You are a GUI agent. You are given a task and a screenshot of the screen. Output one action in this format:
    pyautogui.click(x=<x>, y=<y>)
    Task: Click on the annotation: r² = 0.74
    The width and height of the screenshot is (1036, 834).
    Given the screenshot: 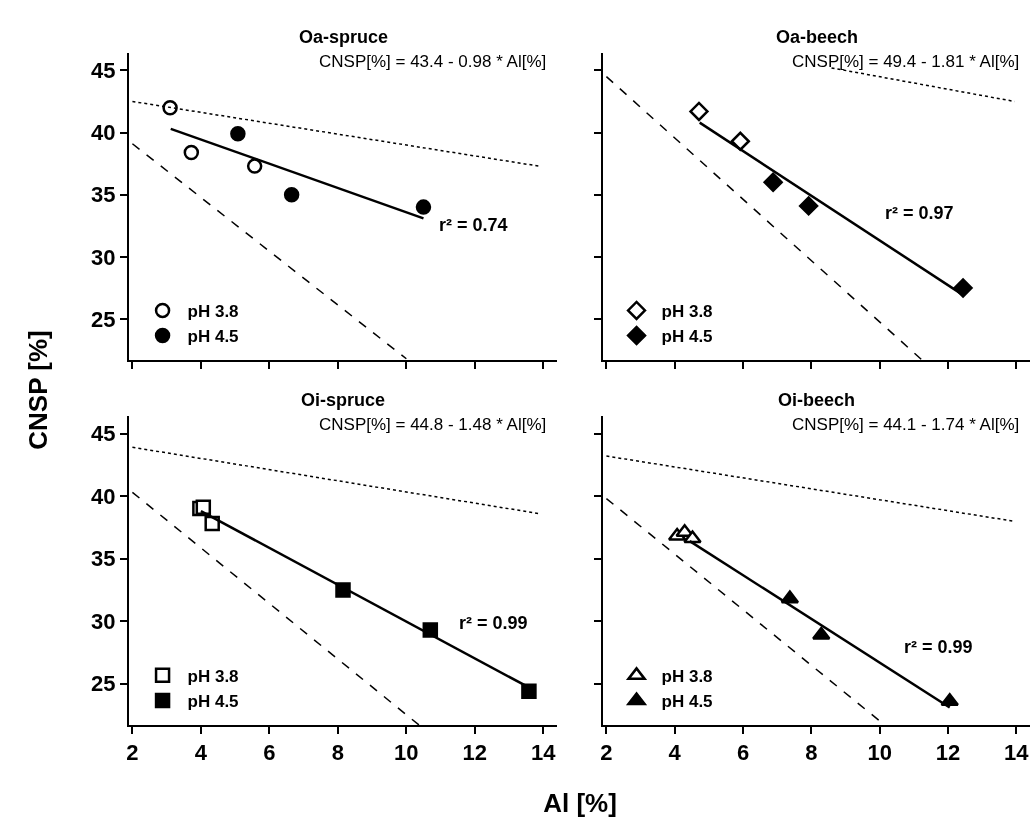 What is the action you would take?
    pyautogui.click(x=473, y=225)
    